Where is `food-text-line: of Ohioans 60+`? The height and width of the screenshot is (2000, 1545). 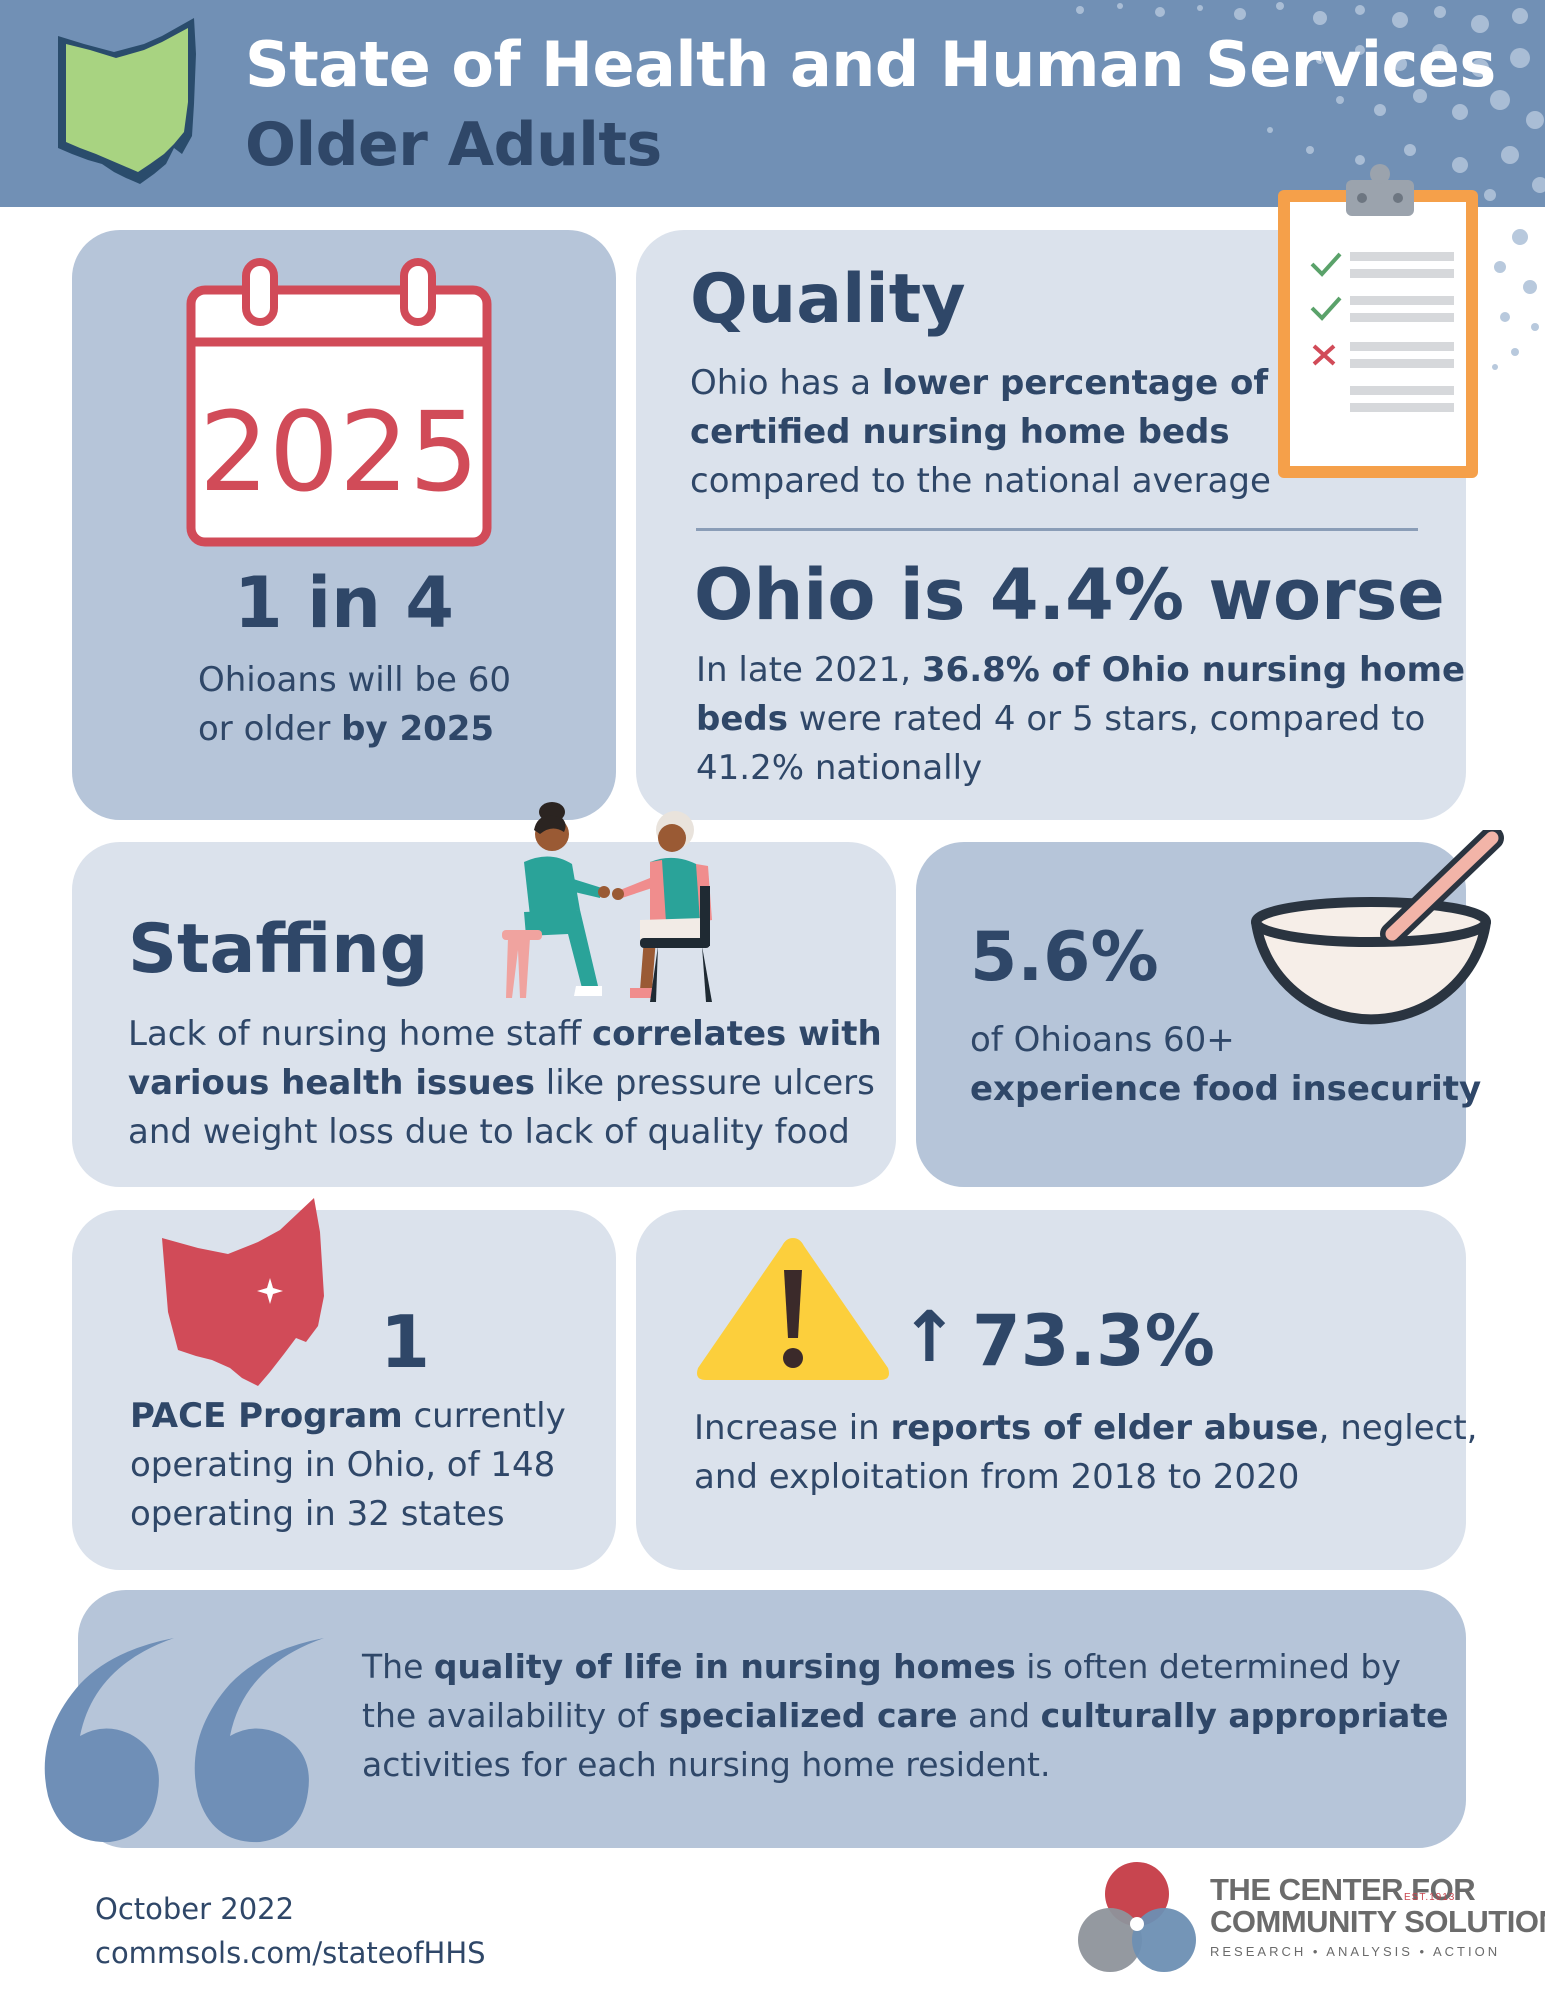 food-text-line: of Ohioans 60+ is located at coordinates (1102, 1040).